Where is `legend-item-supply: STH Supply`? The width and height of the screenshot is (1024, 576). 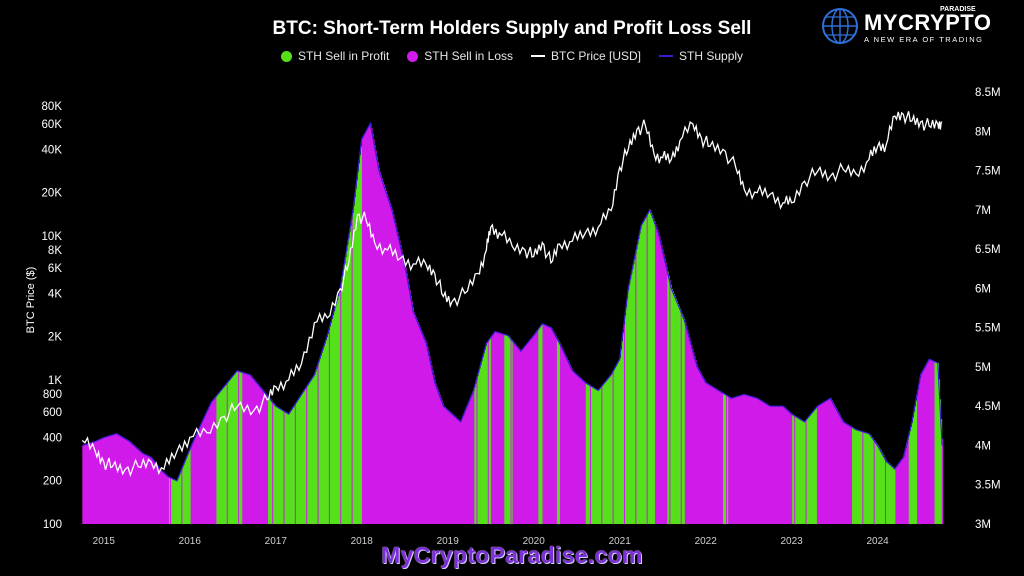
legend-item-supply: STH Supply is located at coordinates (701, 56).